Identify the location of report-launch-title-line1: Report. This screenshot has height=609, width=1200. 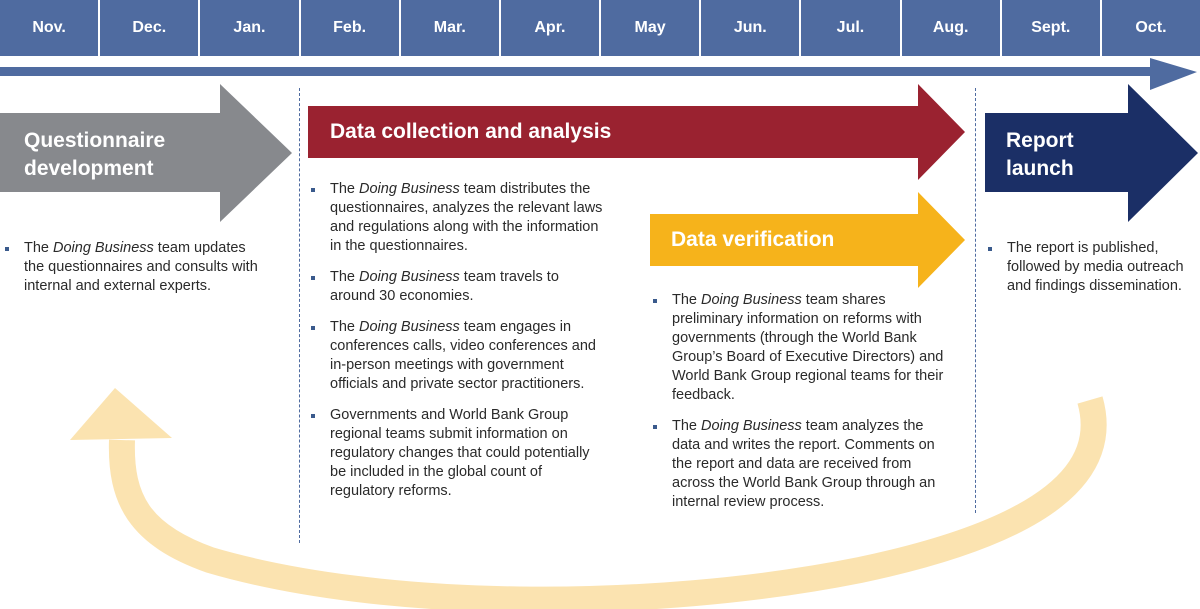
(1040, 140).